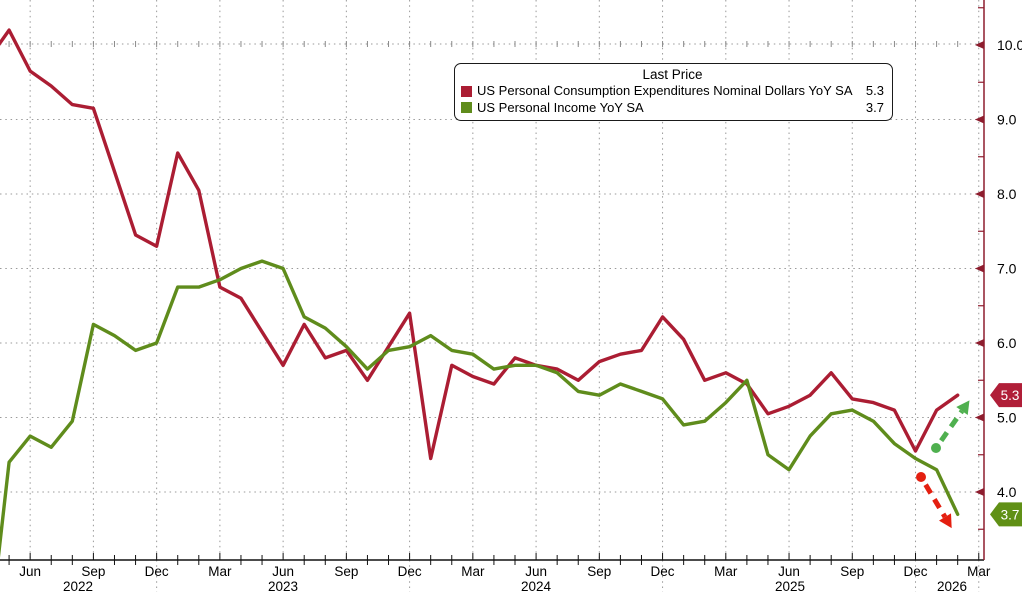  I want to click on pce-badge-value: 5.3, so click(1010, 395).